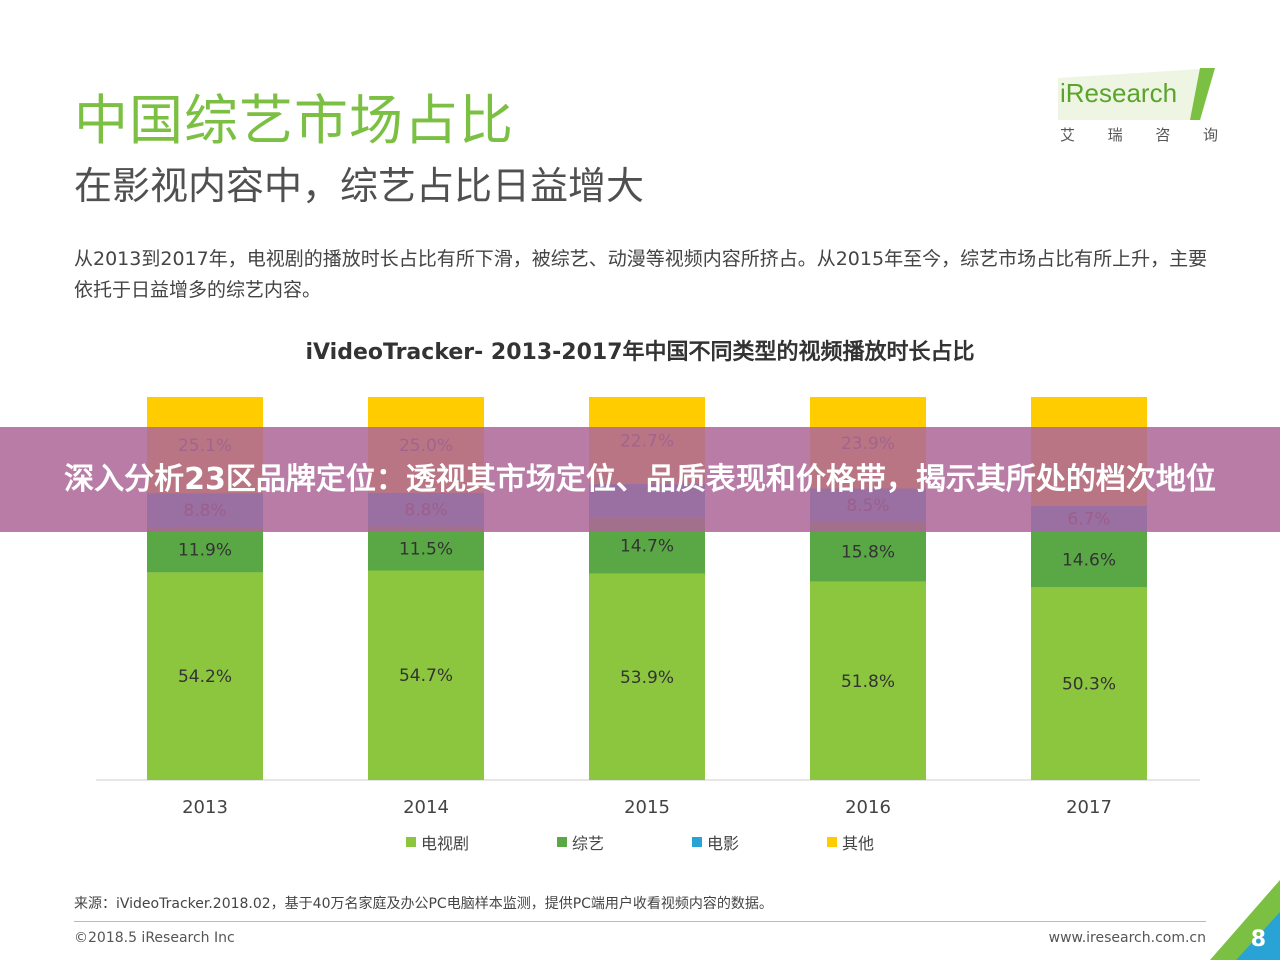 This screenshot has width=1280, height=960. I want to click on x-tick-label: 2013, so click(205, 807).